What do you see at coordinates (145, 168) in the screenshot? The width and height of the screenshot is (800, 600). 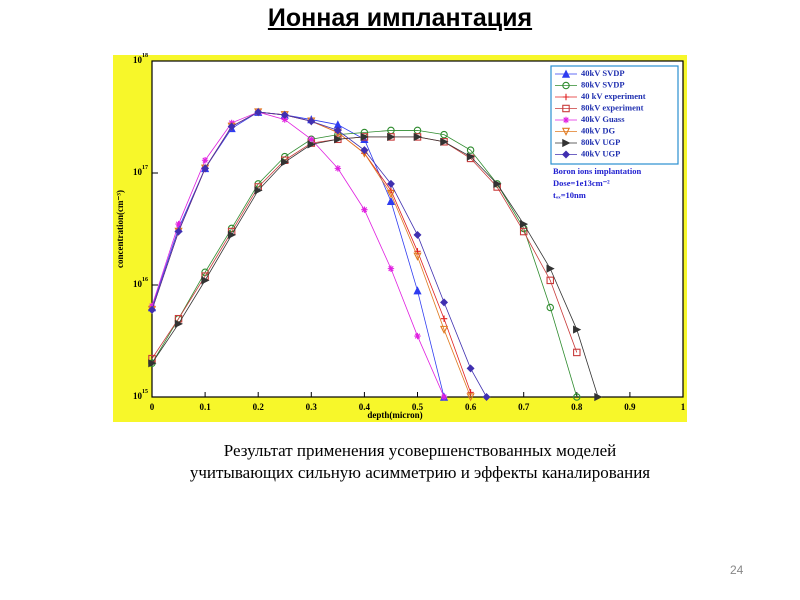 I see `y-tick-exponent: 17` at bounding box center [145, 168].